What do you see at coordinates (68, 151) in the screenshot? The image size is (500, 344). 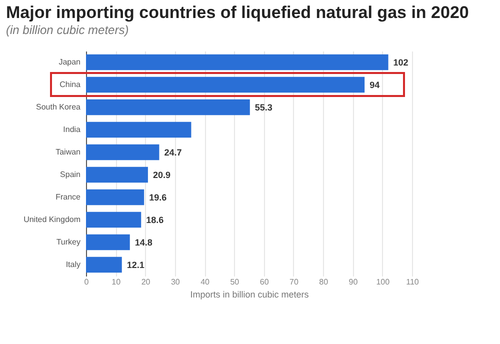 I see `y-tick-label: Taiwan` at bounding box center [68, 151].